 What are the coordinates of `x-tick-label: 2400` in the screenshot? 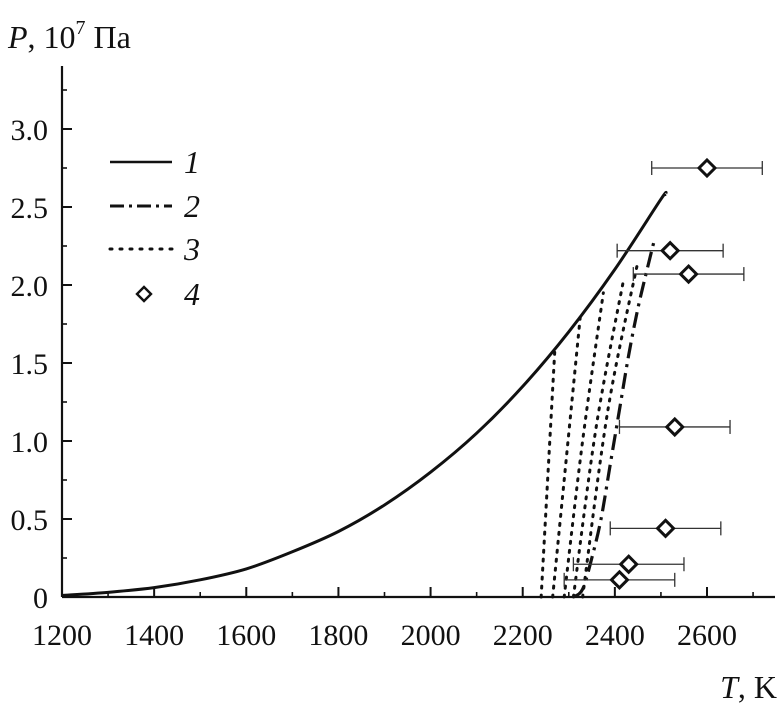 It's located at (615, 635).